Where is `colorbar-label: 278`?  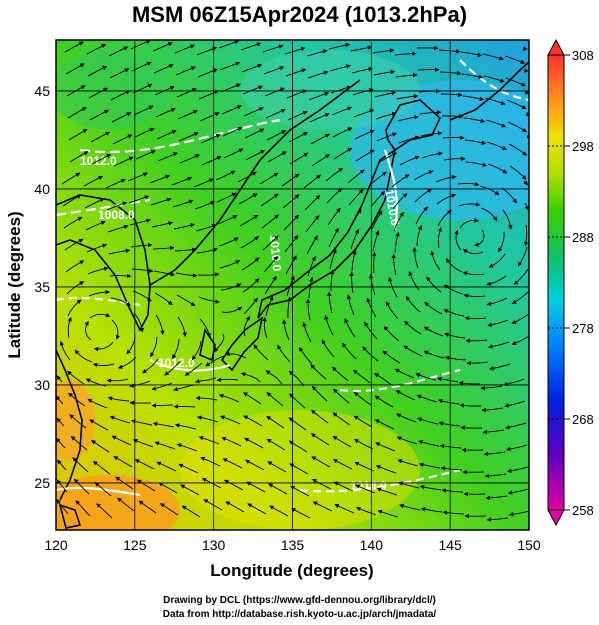 colorbar-label: 278 is located at coordinates (583, 328).